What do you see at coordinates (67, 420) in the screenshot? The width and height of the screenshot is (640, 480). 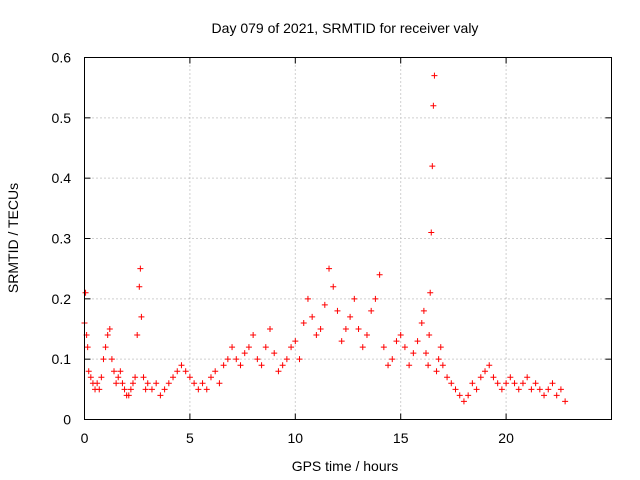 I see `y-tick-label: 0` at bounding box center [67, 420].